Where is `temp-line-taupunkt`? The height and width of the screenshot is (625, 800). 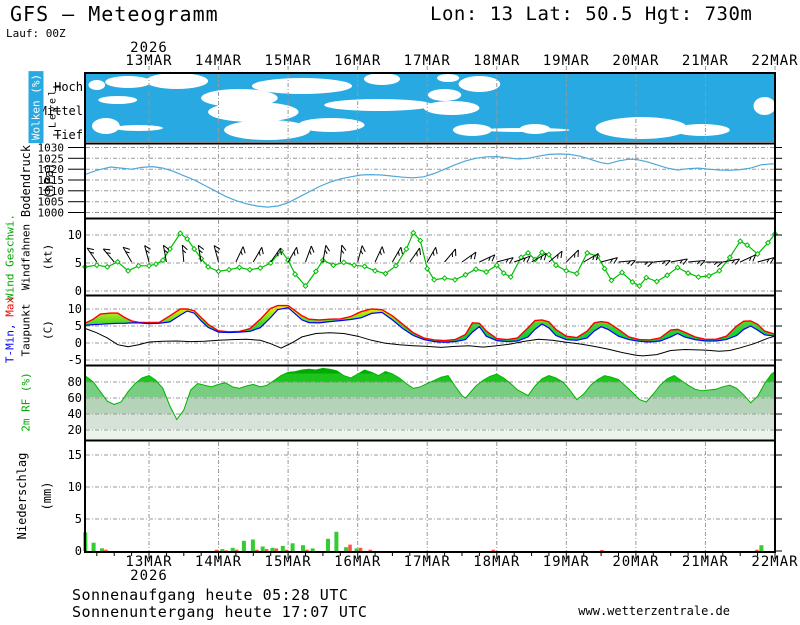 temp-line-taupunkt is located at coordinates (430, 342).